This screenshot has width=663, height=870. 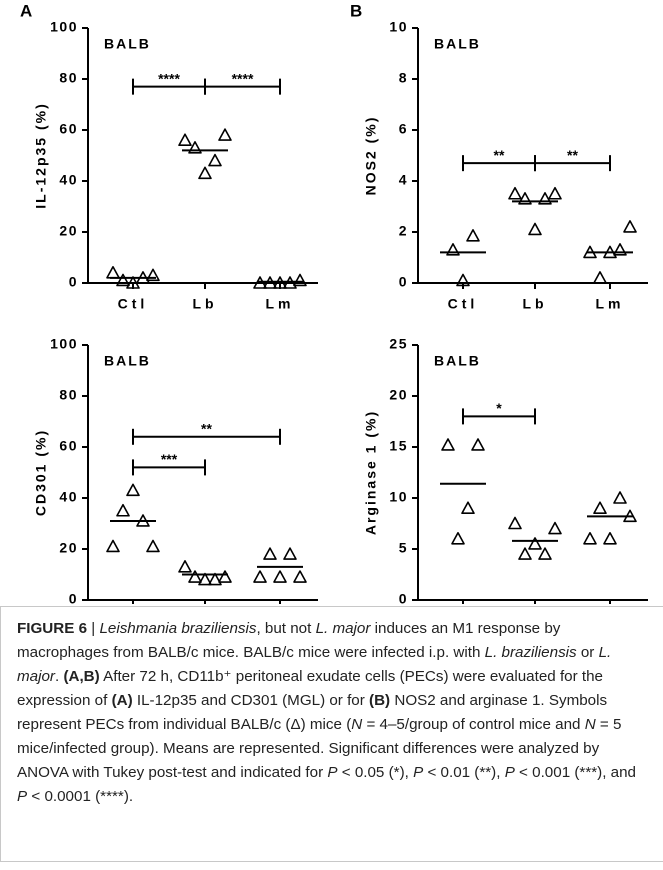 What do you see at coordinates (371, 156) in the screenshot?
I see `y-axis-label: NOS2 (%)` at bounding box center [371, 156].